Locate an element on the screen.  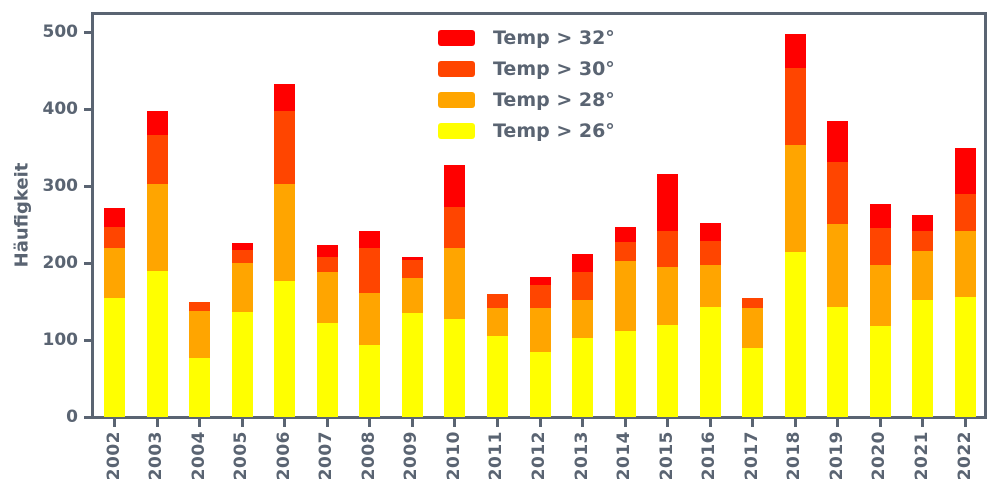
bar-2007 is located at coordinates (327, 331).